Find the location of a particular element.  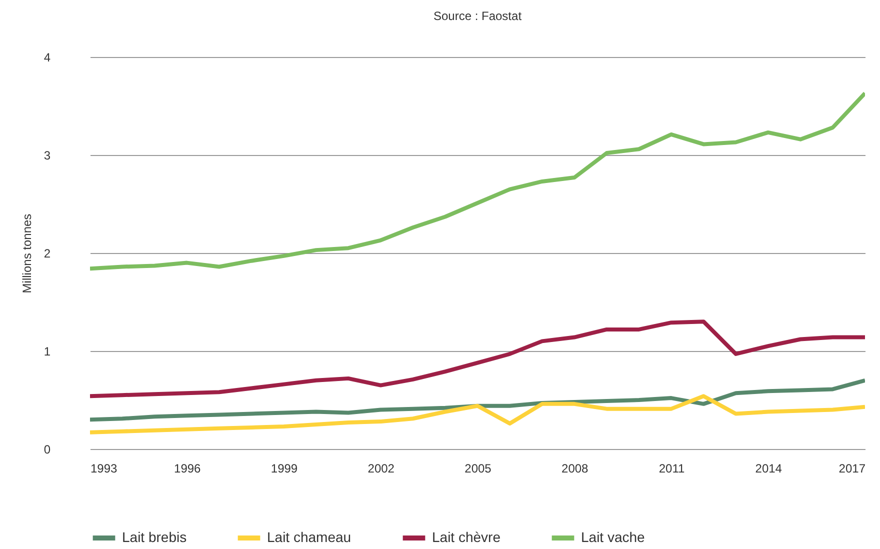

x-tick-label: 2017 is located at coordinates (852, 469).